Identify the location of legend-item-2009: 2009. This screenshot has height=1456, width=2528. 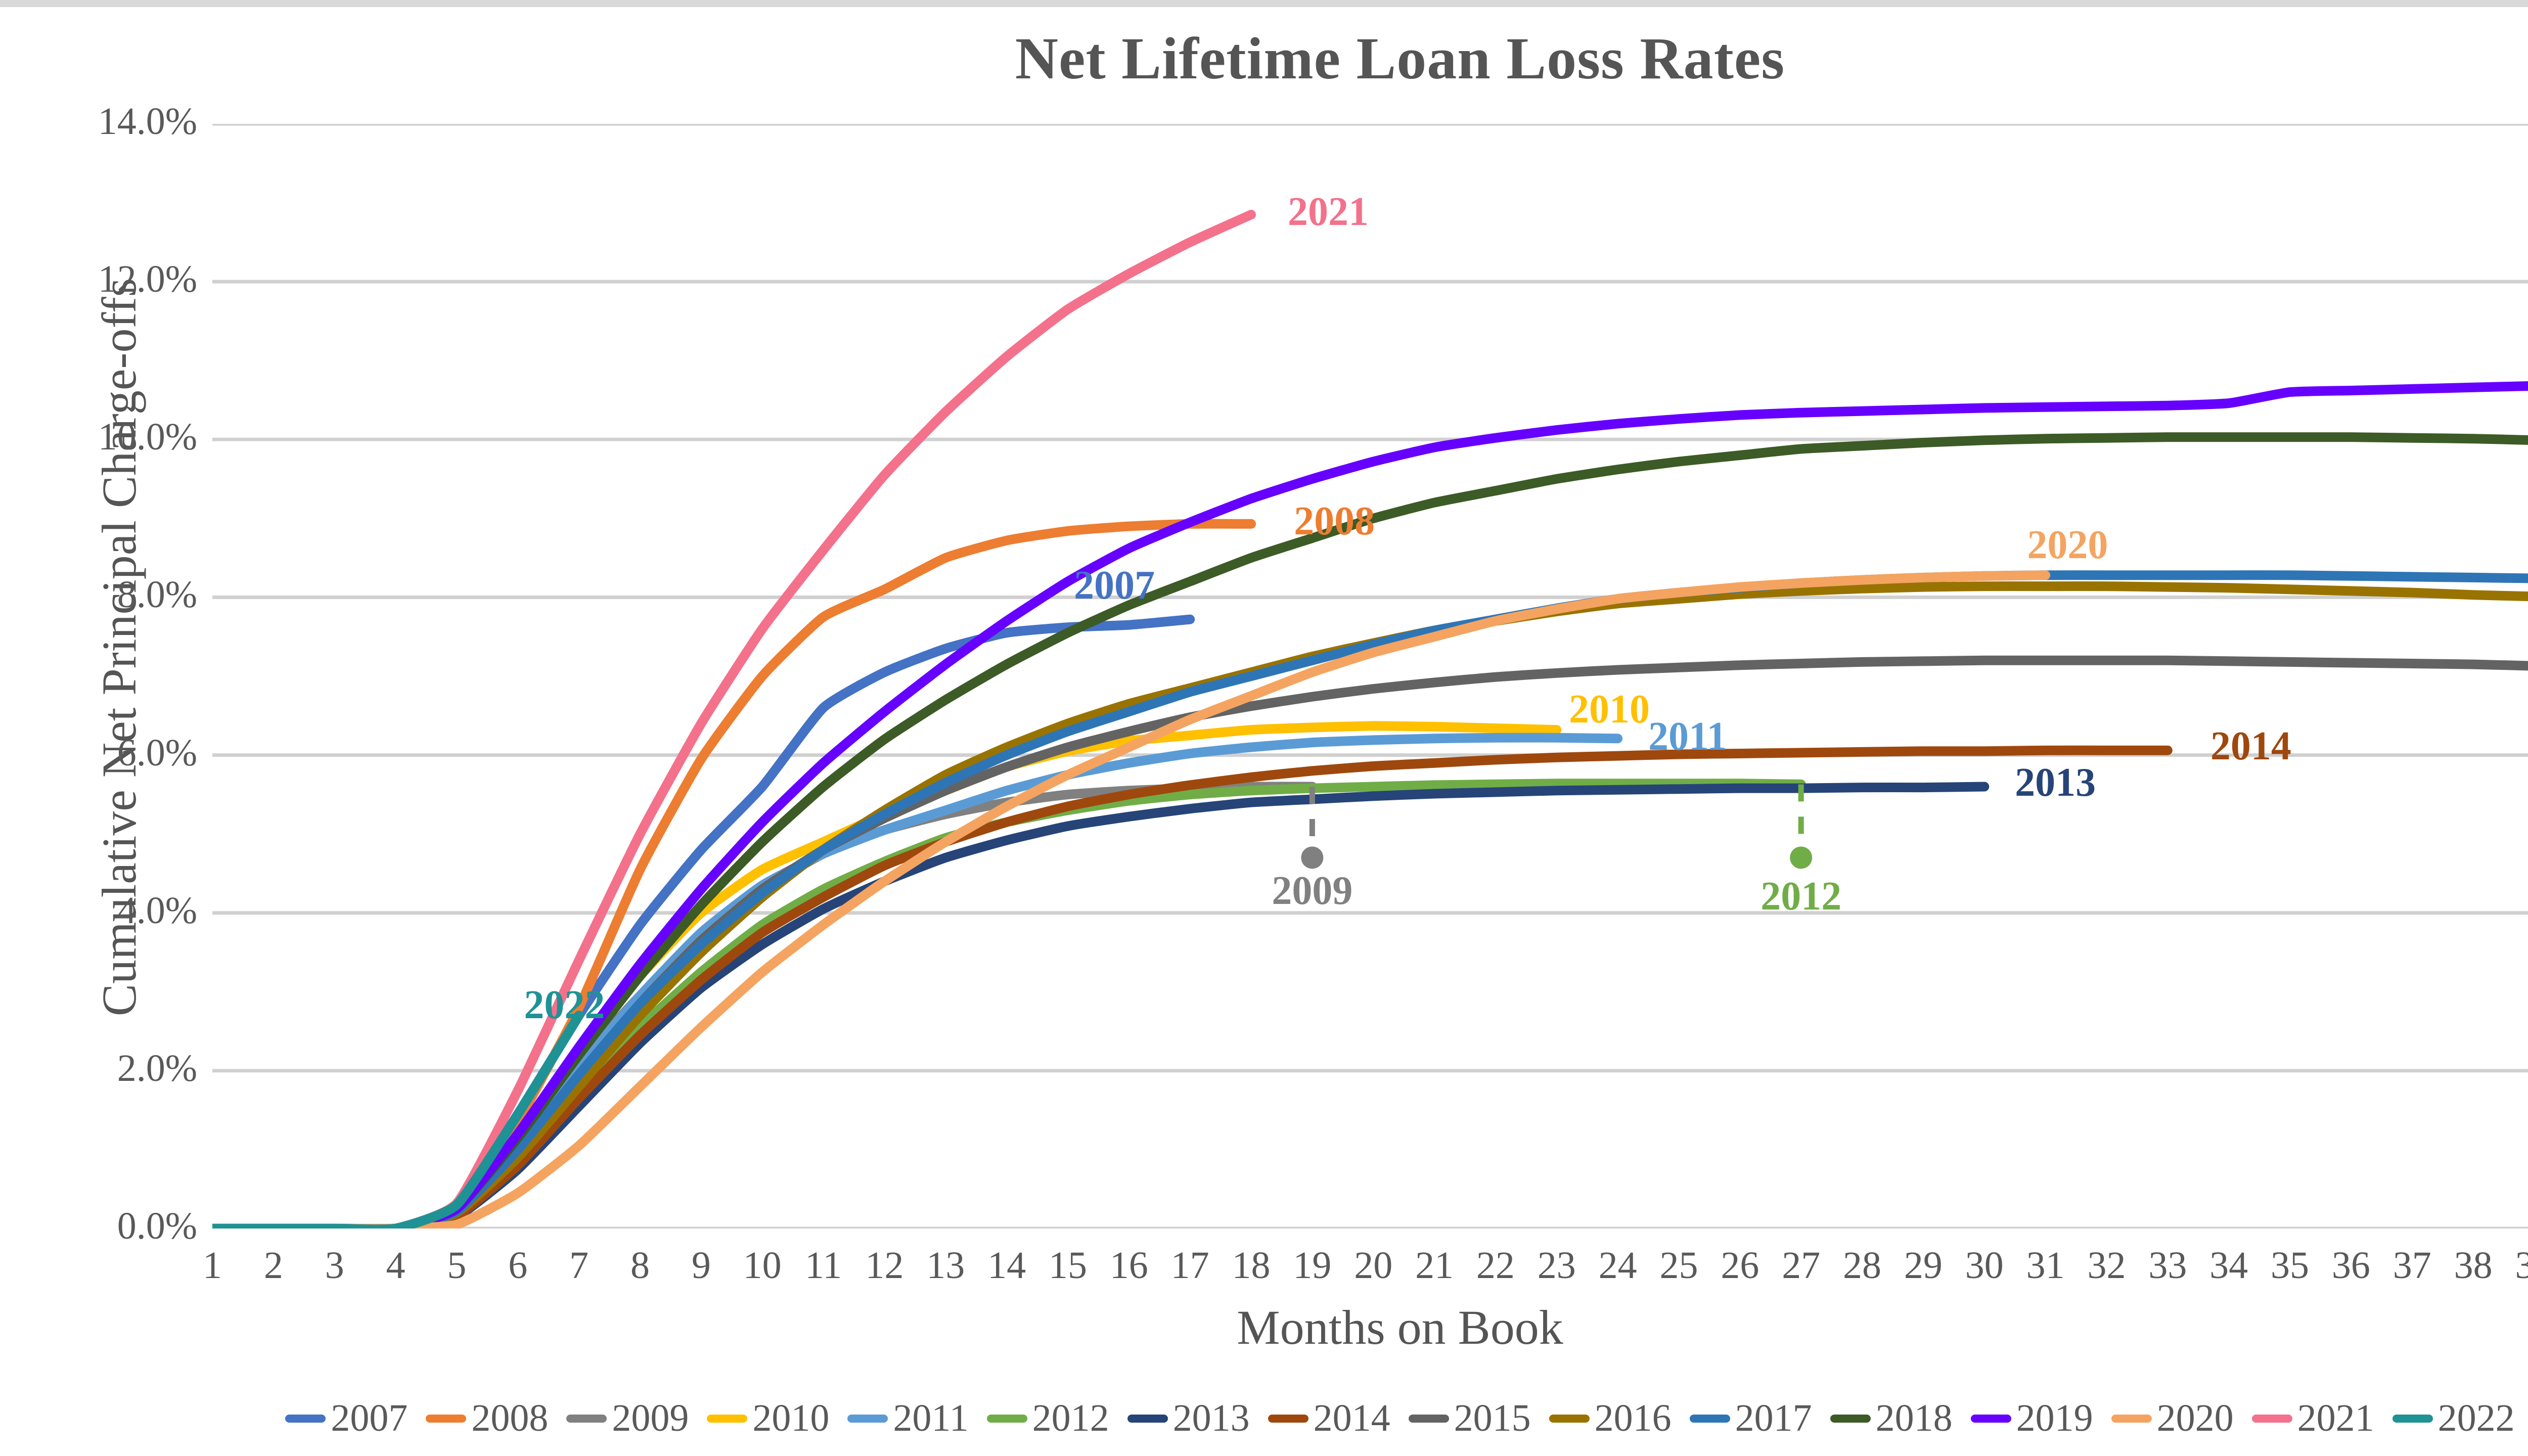
(628, 1418).